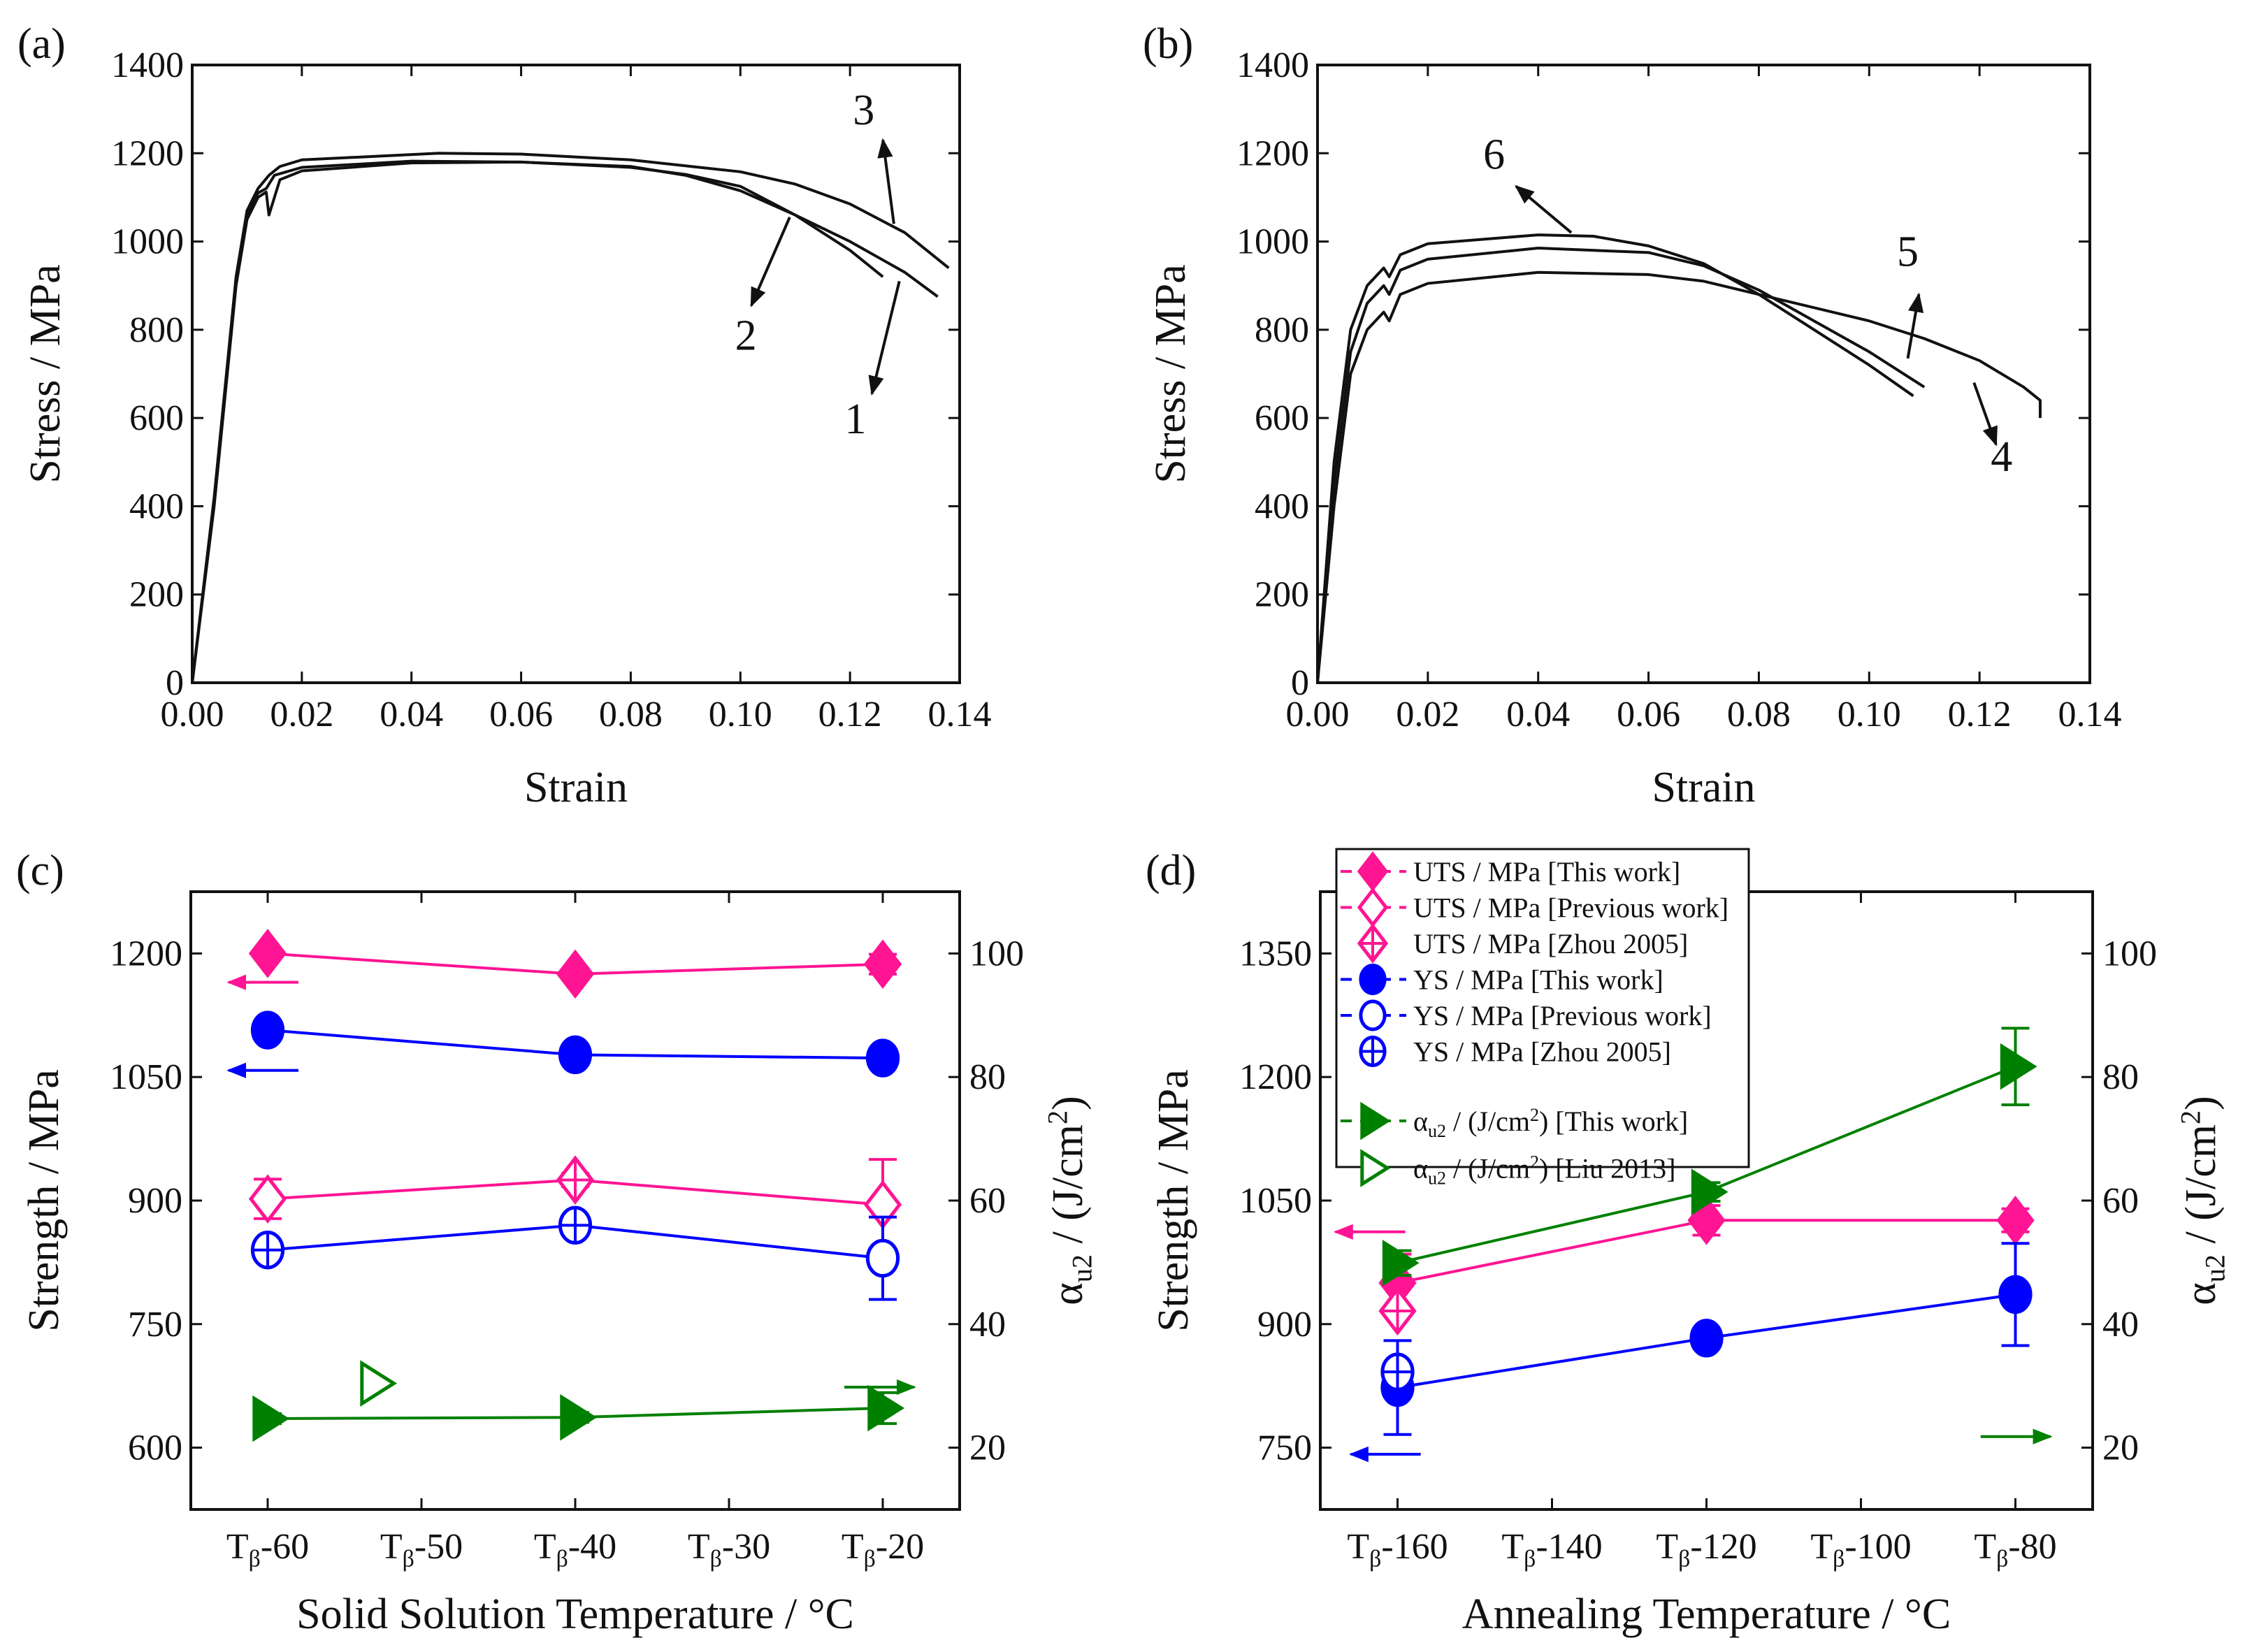 The height and width of the screenshot is (1652, 2252). Describe the element at coordinates (439, 1547) in the screenshot. I see `text-part: -50` at that location.